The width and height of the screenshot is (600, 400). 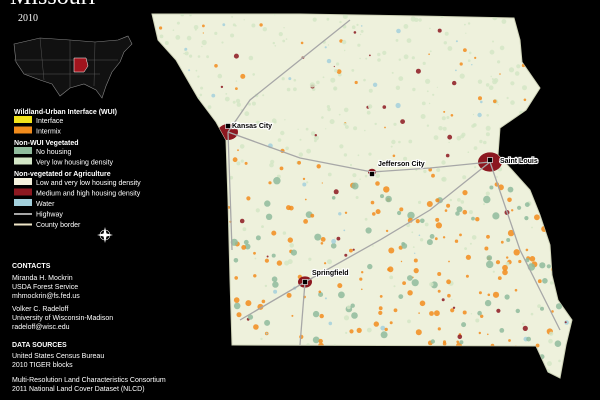 What do you see at coordinates (62, 174) in the screenshot?
I see `legend-heading: Non-vegetated or Agriculture` at bounding box center [62, 174].